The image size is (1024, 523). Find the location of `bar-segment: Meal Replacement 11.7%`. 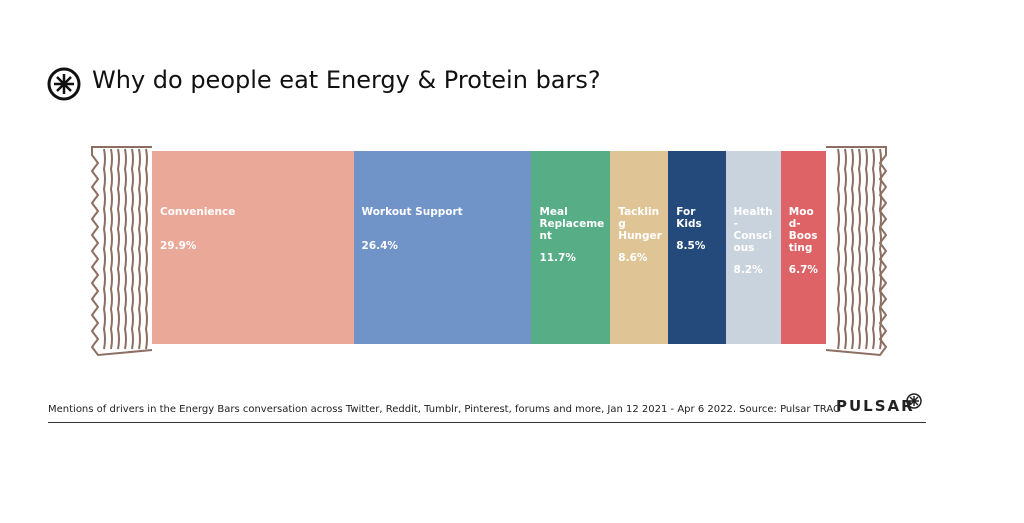

bar-segment: Meal Replacement 11.7% is located at coordinates (571, 247).